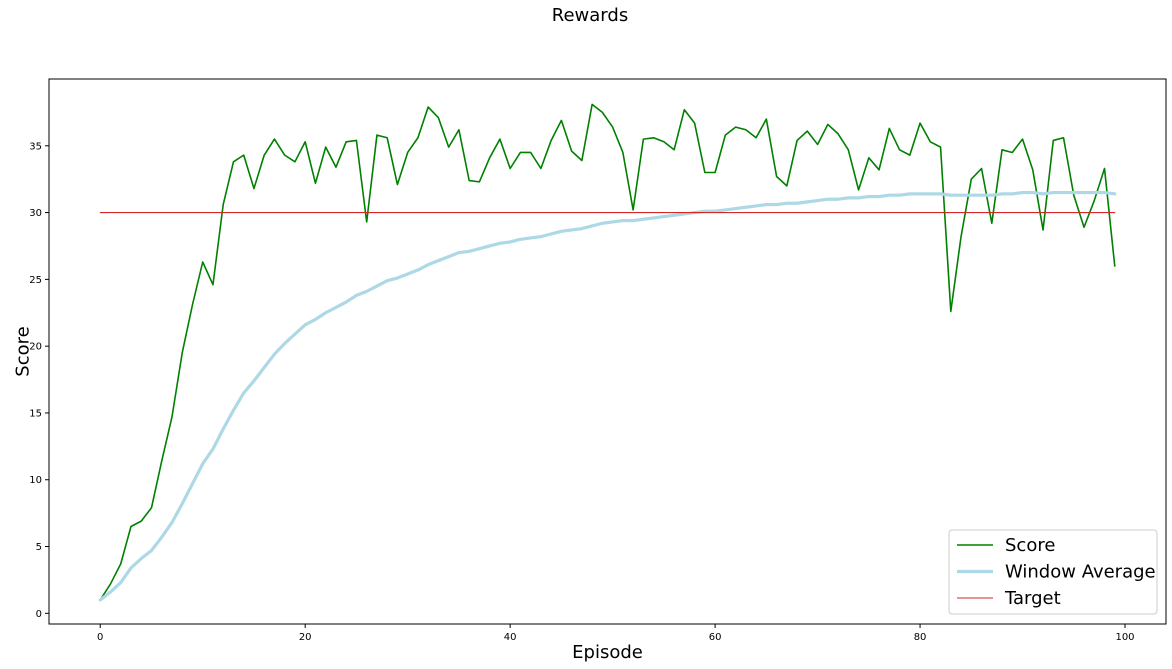  I want to click on y-tick-label: 15, so click(35, 413).